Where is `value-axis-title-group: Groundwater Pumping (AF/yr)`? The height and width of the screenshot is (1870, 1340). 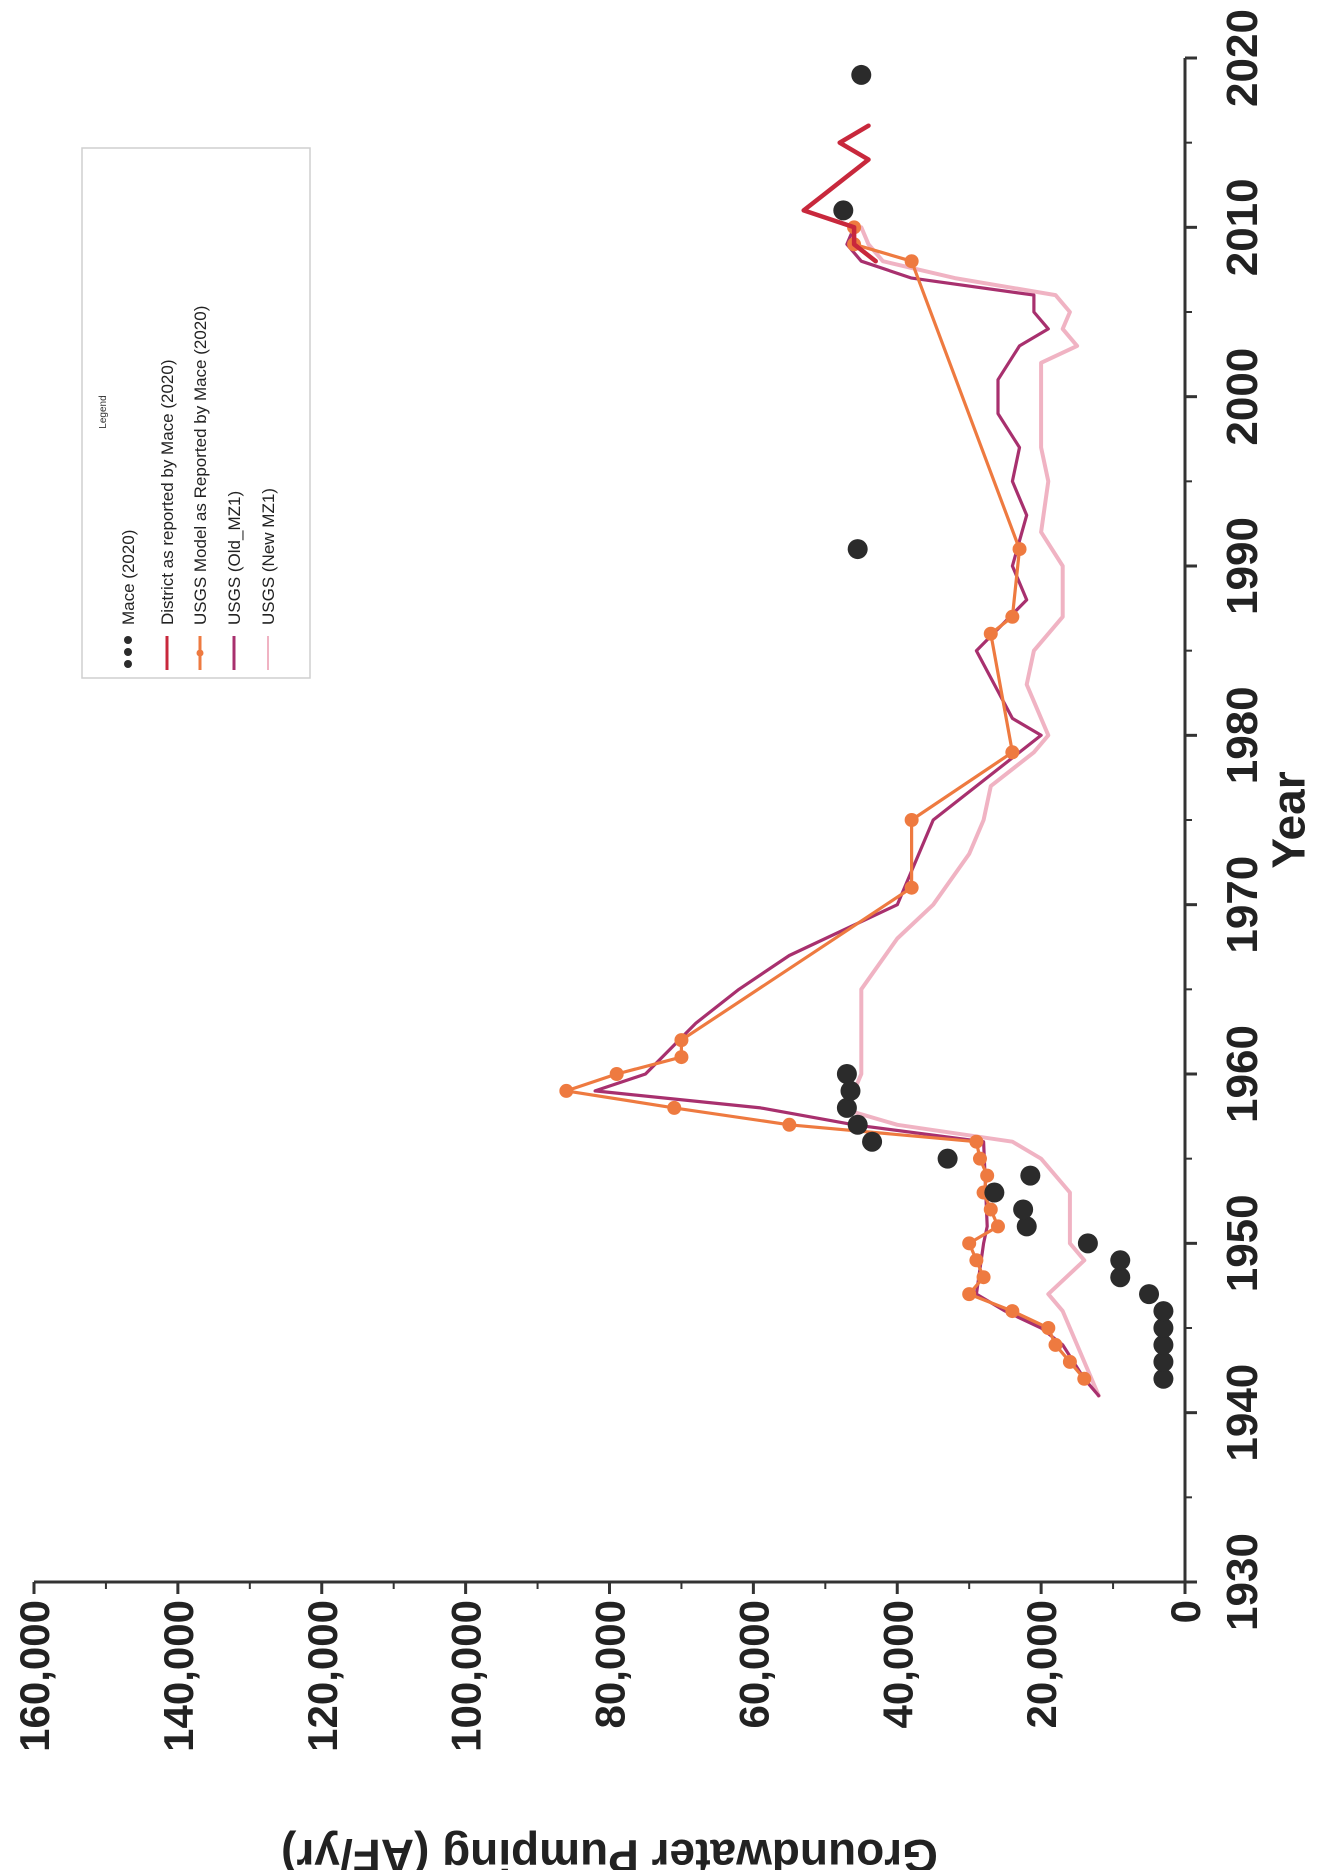
value-axis-title-group: Groundwater Pumping (AF/yr) is located at coordinates (609, 1850).